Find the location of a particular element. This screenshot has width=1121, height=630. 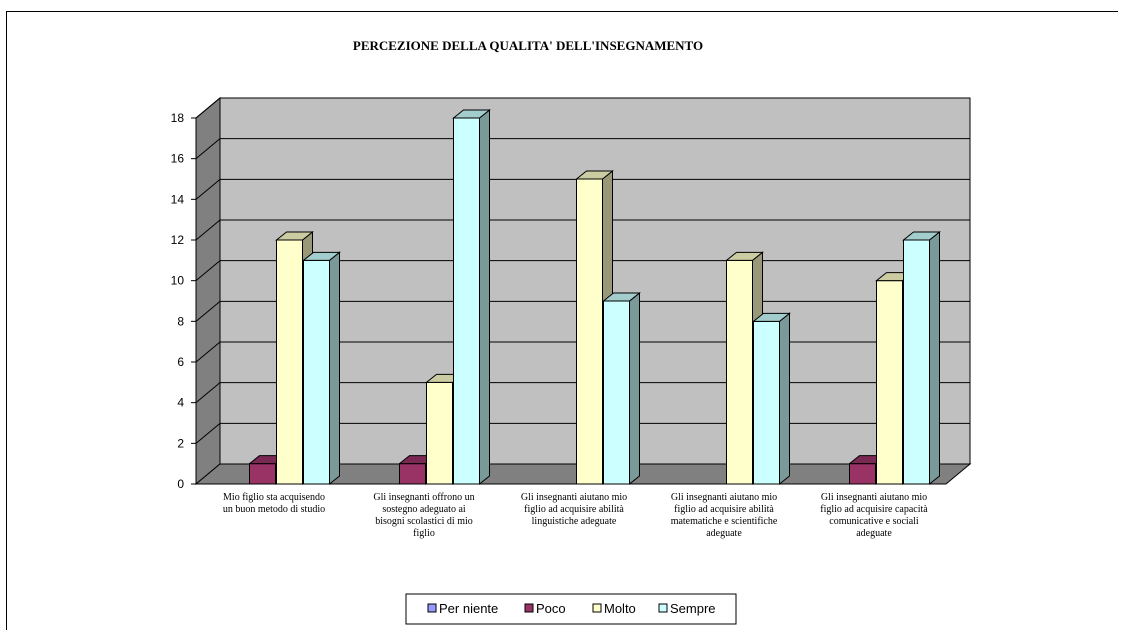

x-tick-label-line: bisogni scolastici di mio is located at coordinates (424, 521).